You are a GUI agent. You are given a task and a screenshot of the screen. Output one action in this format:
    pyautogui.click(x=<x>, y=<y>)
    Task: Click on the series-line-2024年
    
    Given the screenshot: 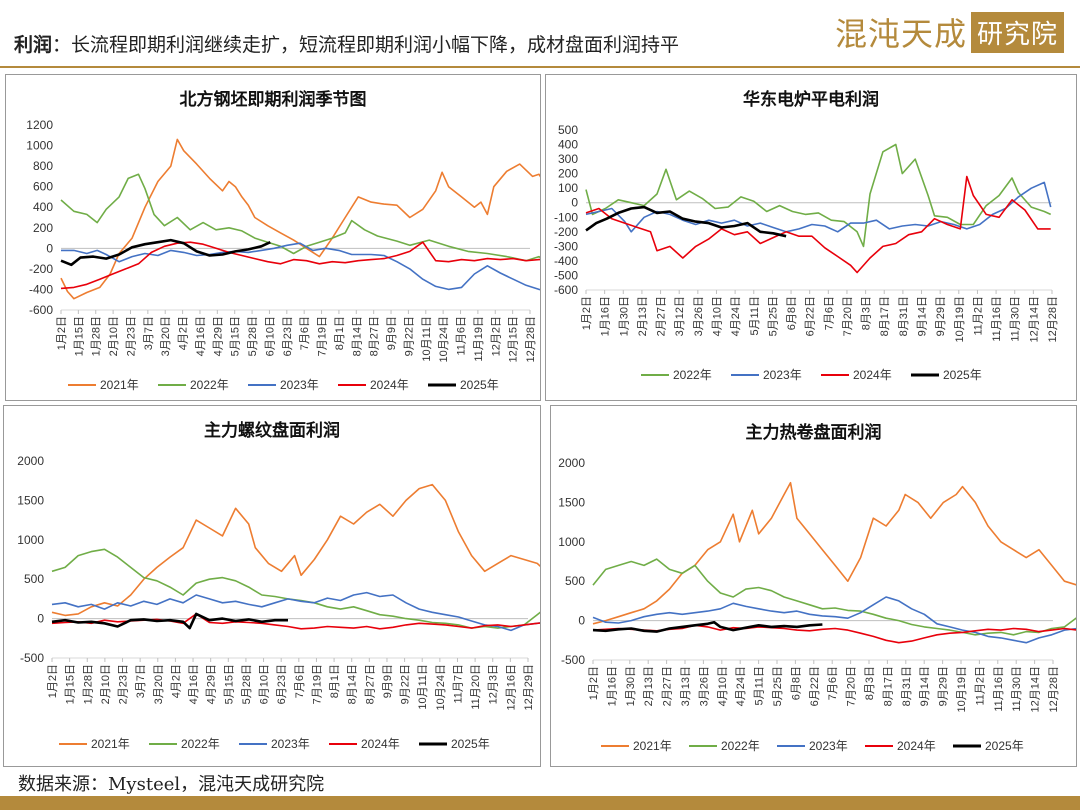 What is the action you would take?
    pyautogui.click(x=834, y=634)
    